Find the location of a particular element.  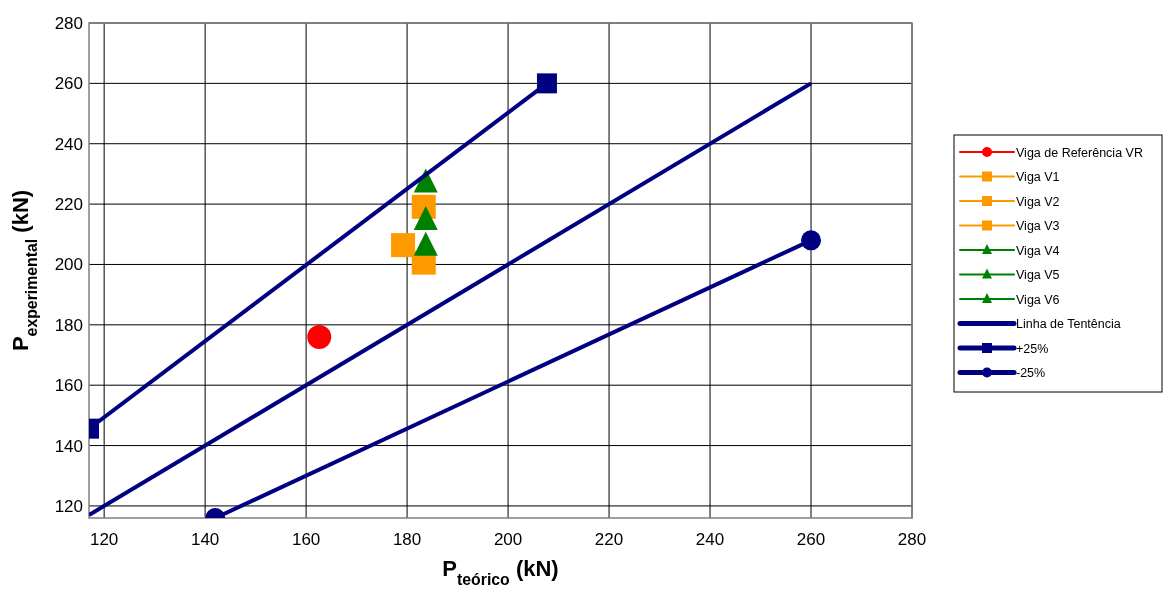

legend-label: Viga V6 is located at coordinates (1038, 299).